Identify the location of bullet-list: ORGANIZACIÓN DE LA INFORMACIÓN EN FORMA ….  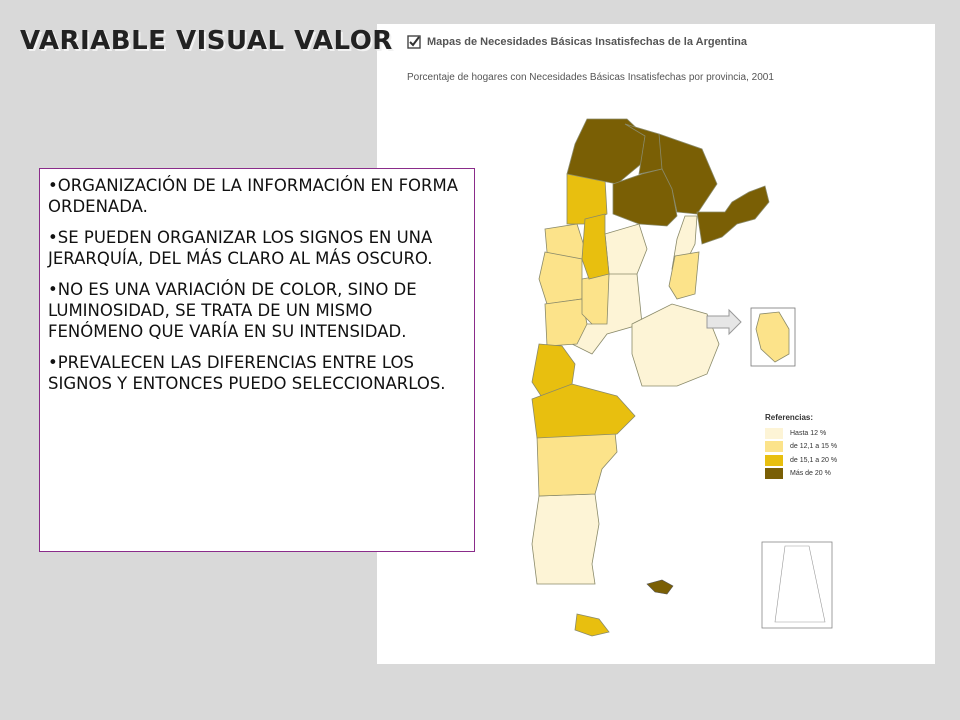
(258, 284).